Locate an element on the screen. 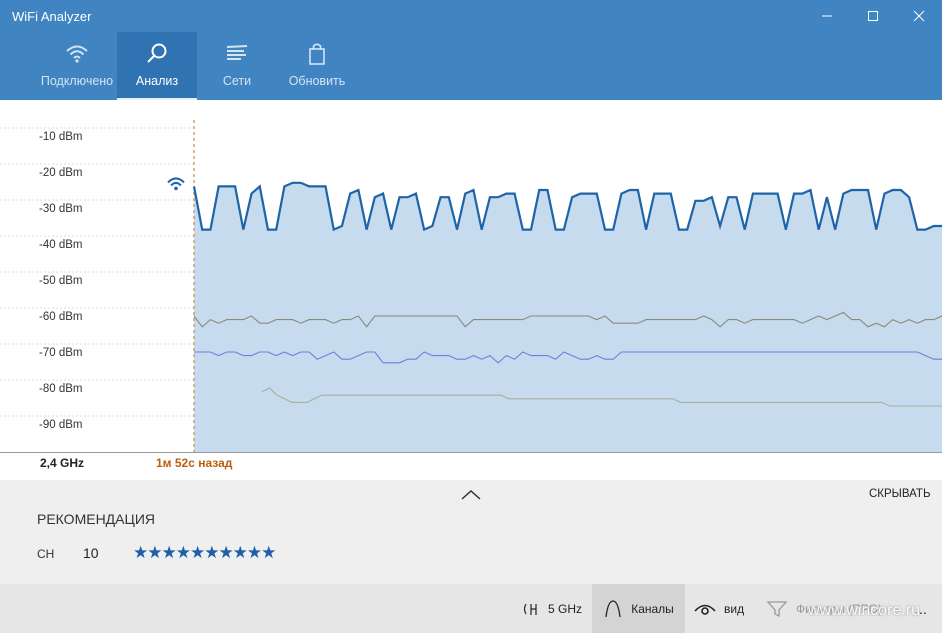 The width and height of the screenshot is (942, 633). close-icon is located at coordinates (919, 16).